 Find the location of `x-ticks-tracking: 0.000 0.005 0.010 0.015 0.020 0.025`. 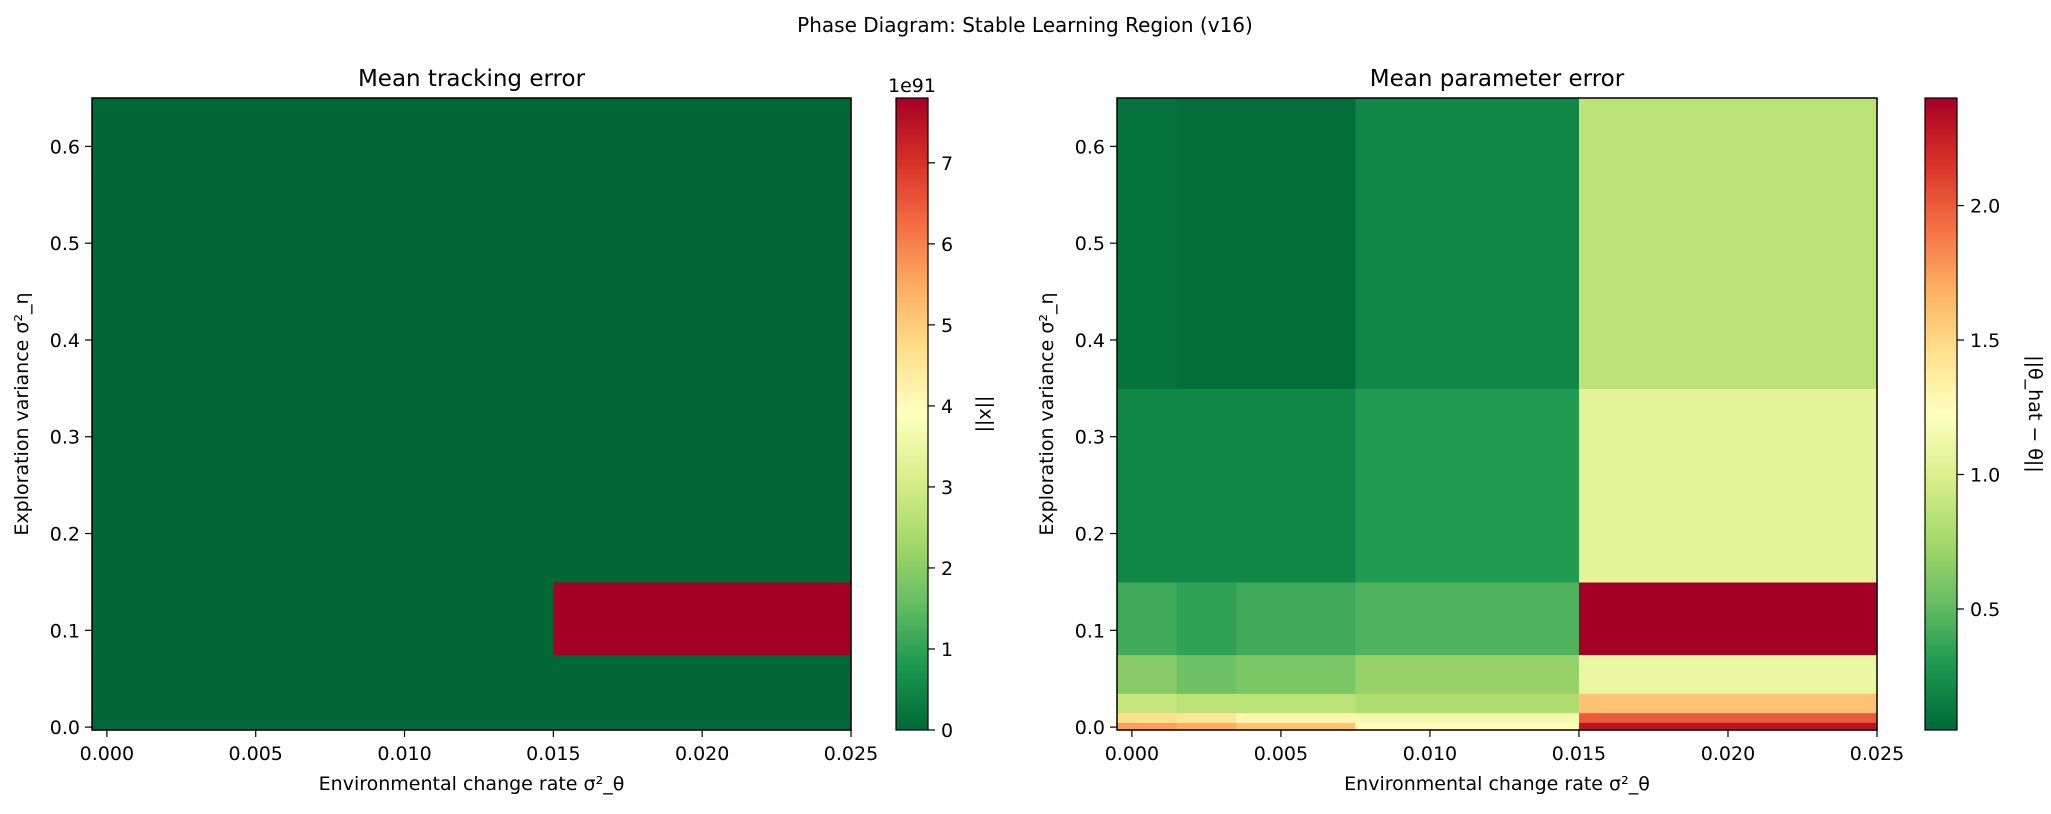

x-ticks-tracking: 0.000 0.005 0.010 0.015 0.020 0.025 is located at coordinates (479, 747).